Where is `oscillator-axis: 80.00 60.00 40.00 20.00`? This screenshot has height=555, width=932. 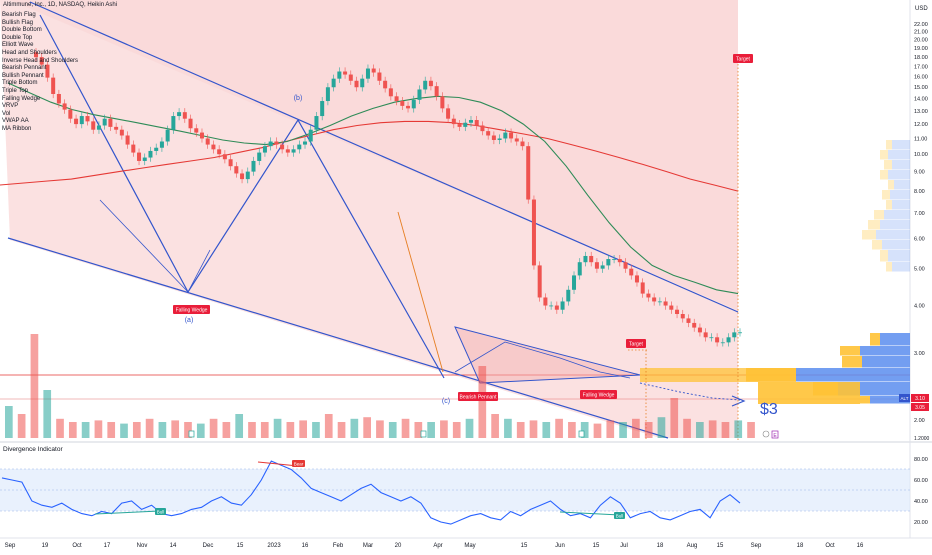 oscillator-axis: 80.00 60.00 40.00 20.00 is located at coordinates (921, 491).